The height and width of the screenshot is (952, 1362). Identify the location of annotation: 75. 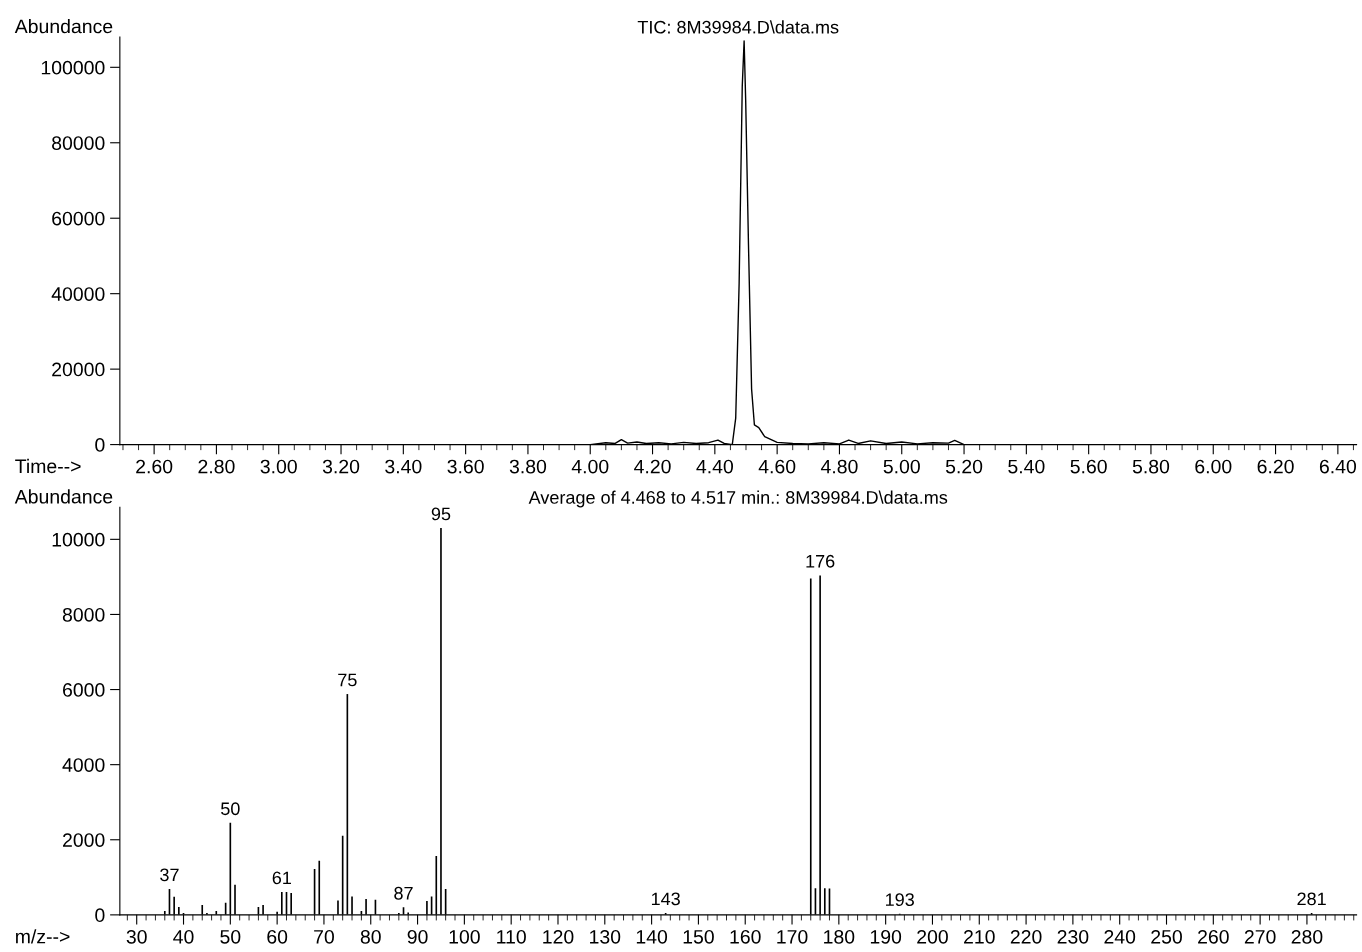
(347, 680).